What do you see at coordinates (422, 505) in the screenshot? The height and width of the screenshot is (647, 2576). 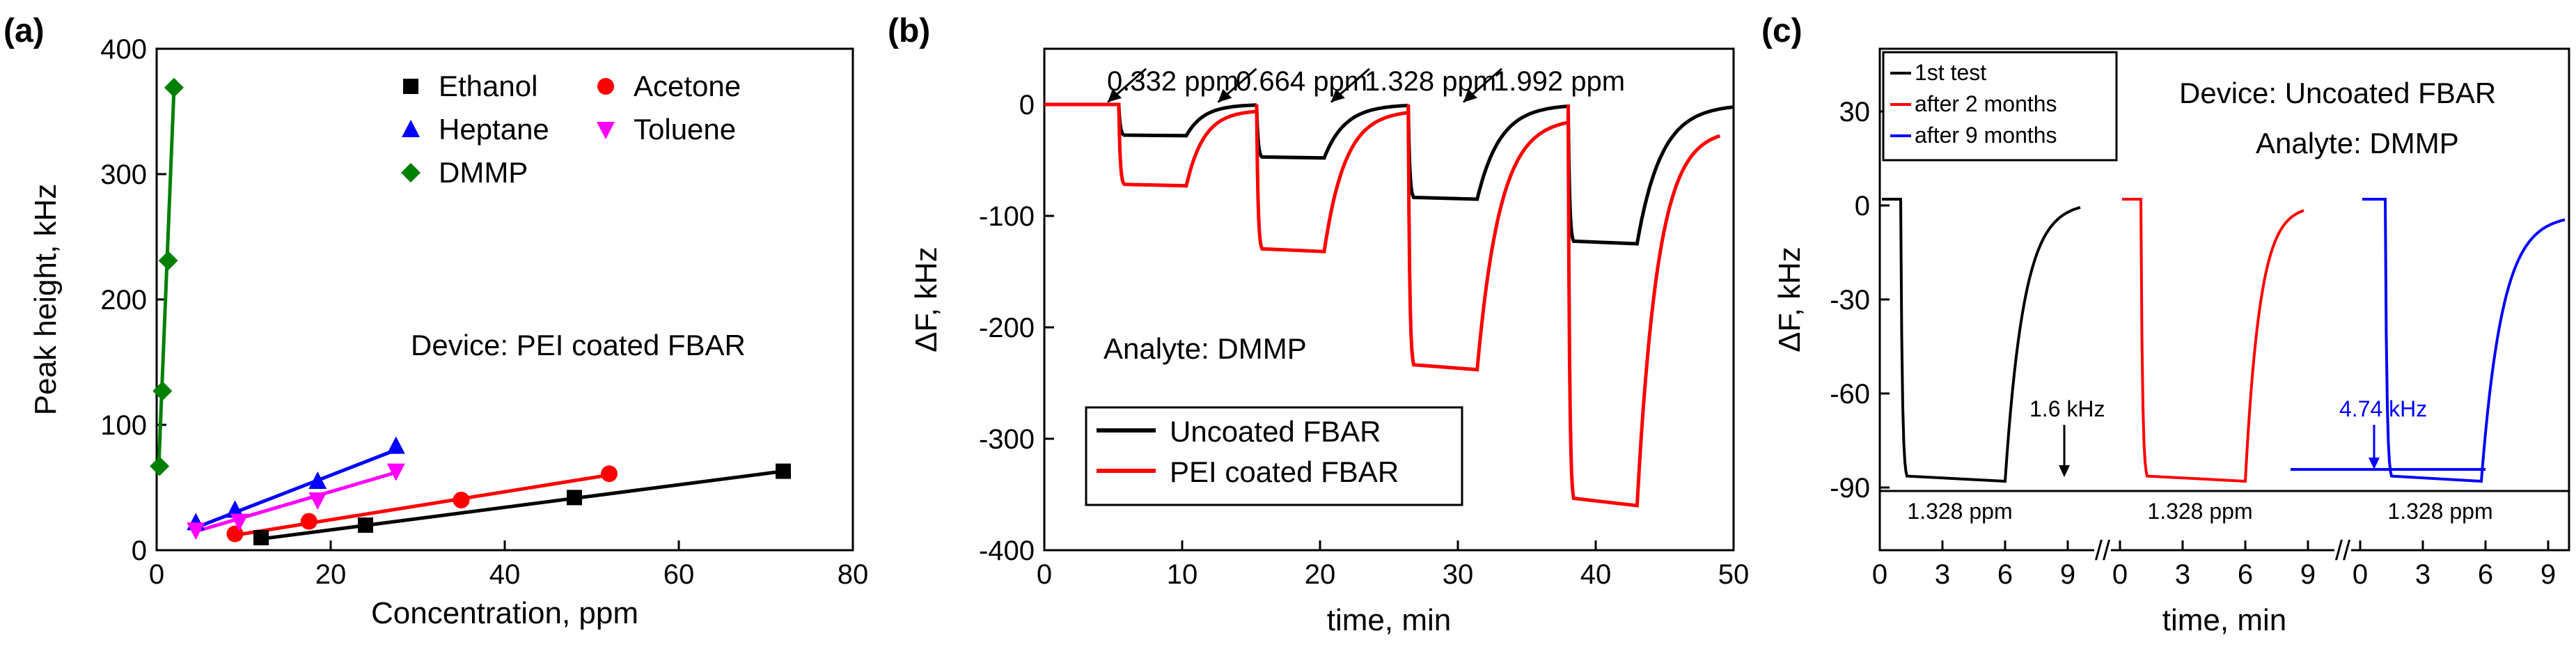 I see `fit-line-acetone` at bounding box center [422, 505].